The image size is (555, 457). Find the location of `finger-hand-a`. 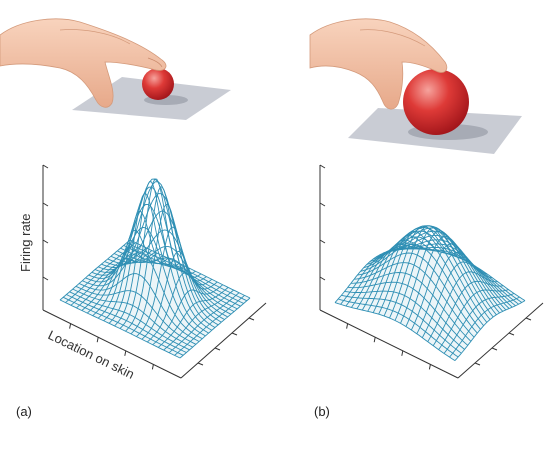

finger-hand-a is located at coordinates (83, 63).